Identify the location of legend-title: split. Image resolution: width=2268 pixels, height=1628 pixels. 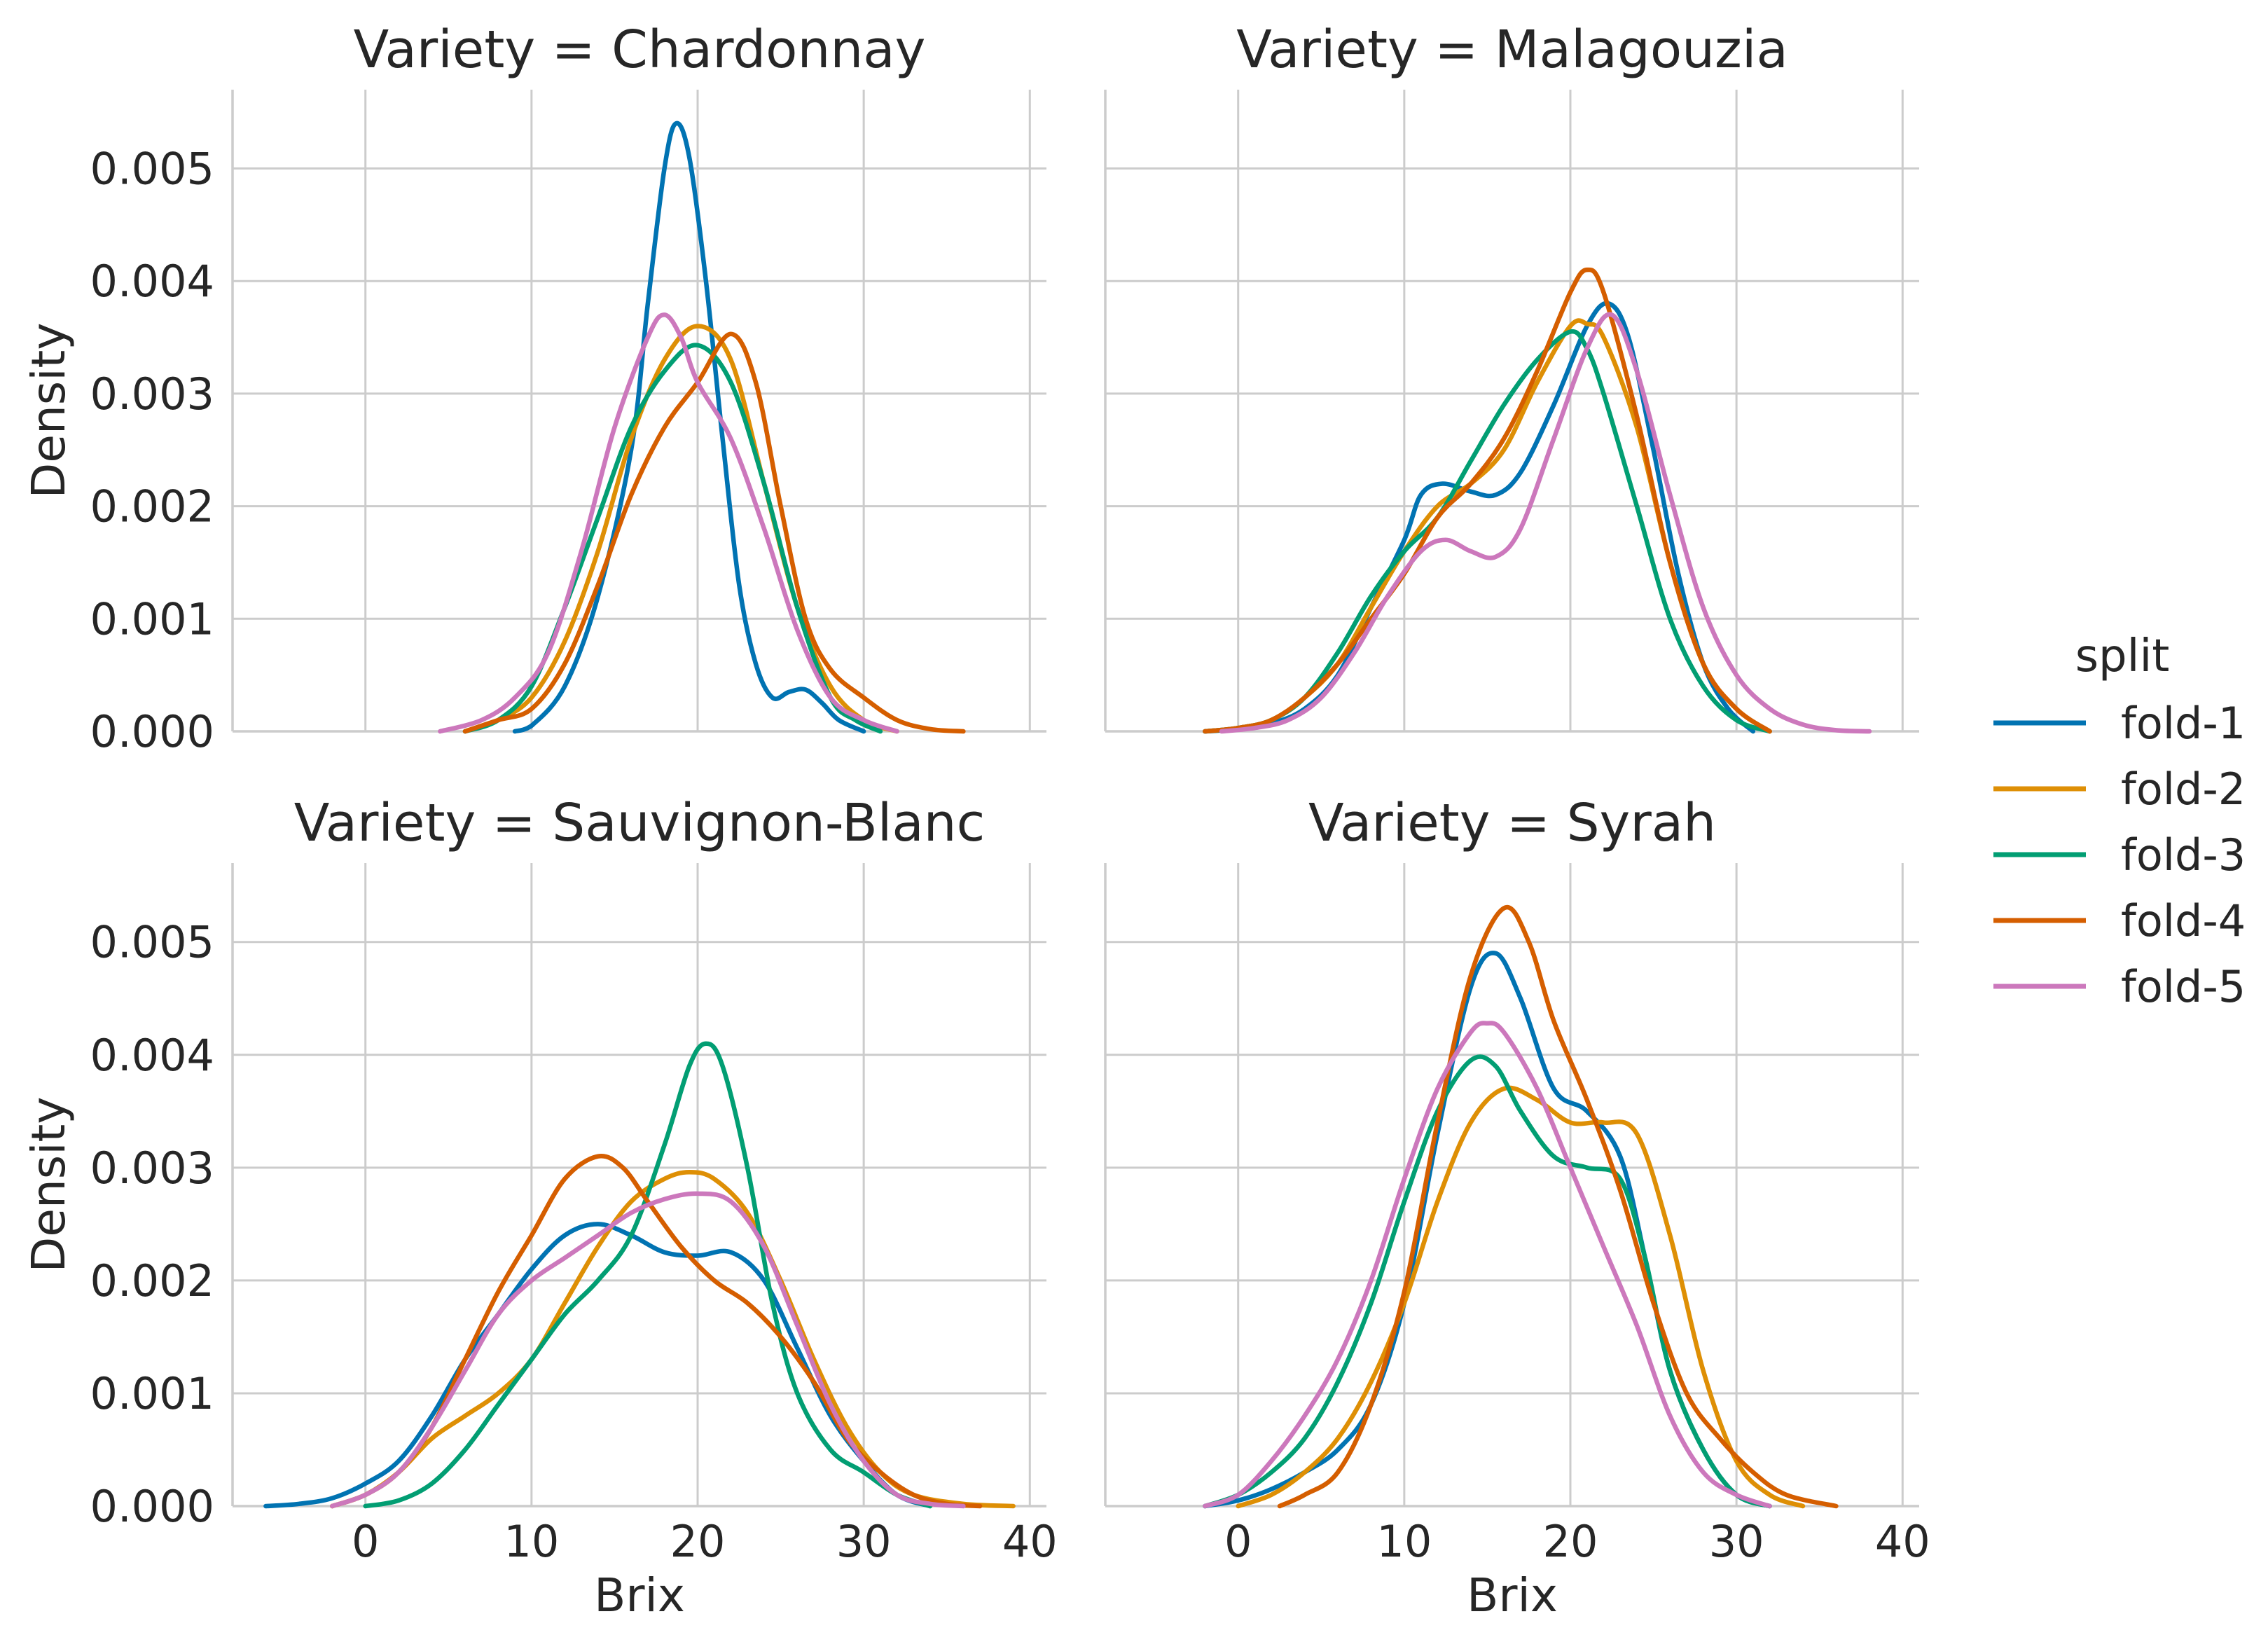
(2122, 656).